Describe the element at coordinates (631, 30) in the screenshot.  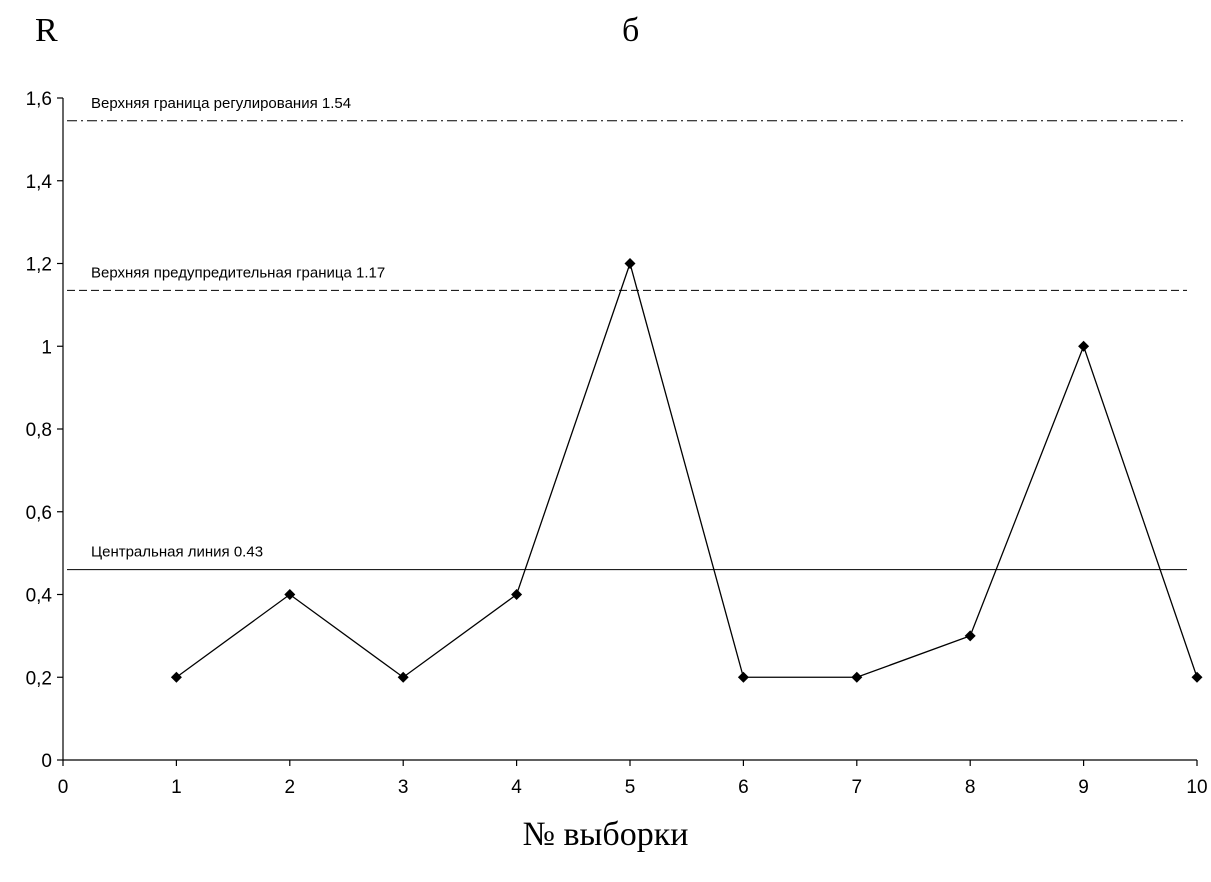
I see `panel-label: б` at that location.